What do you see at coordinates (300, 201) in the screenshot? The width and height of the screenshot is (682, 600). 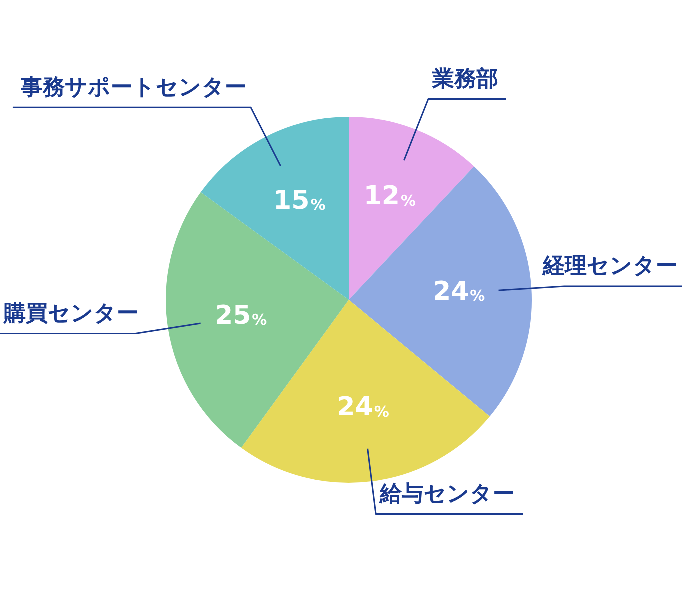 I see `data-label: 15%` at bounding box center [300, 201].